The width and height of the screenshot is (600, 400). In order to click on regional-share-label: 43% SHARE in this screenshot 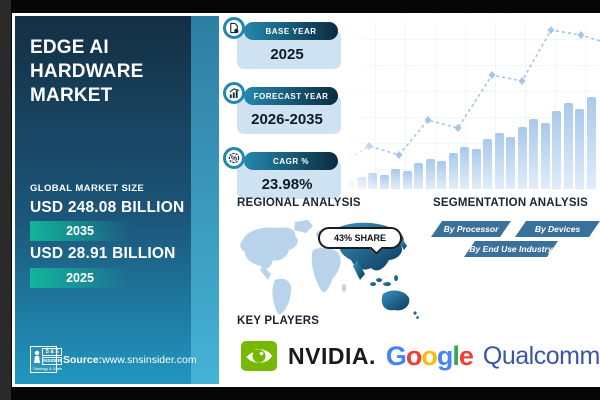, I will do `click(360, 238)`.